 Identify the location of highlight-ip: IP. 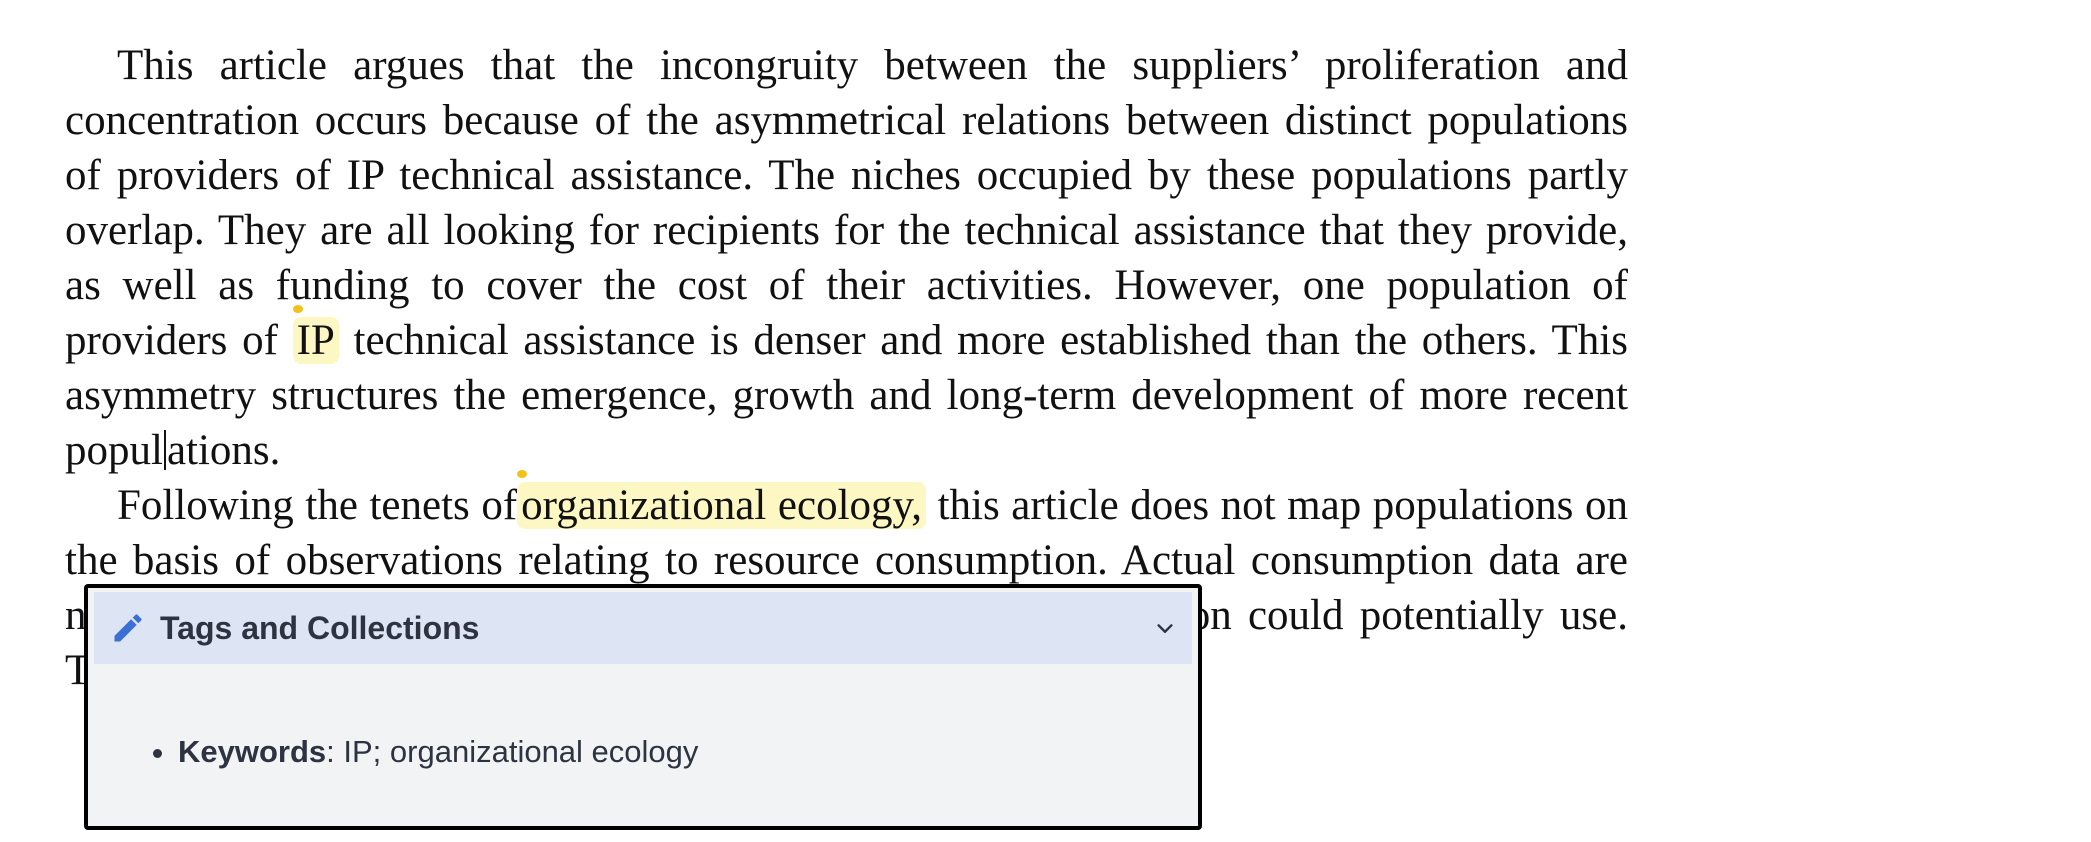
(315, 334).